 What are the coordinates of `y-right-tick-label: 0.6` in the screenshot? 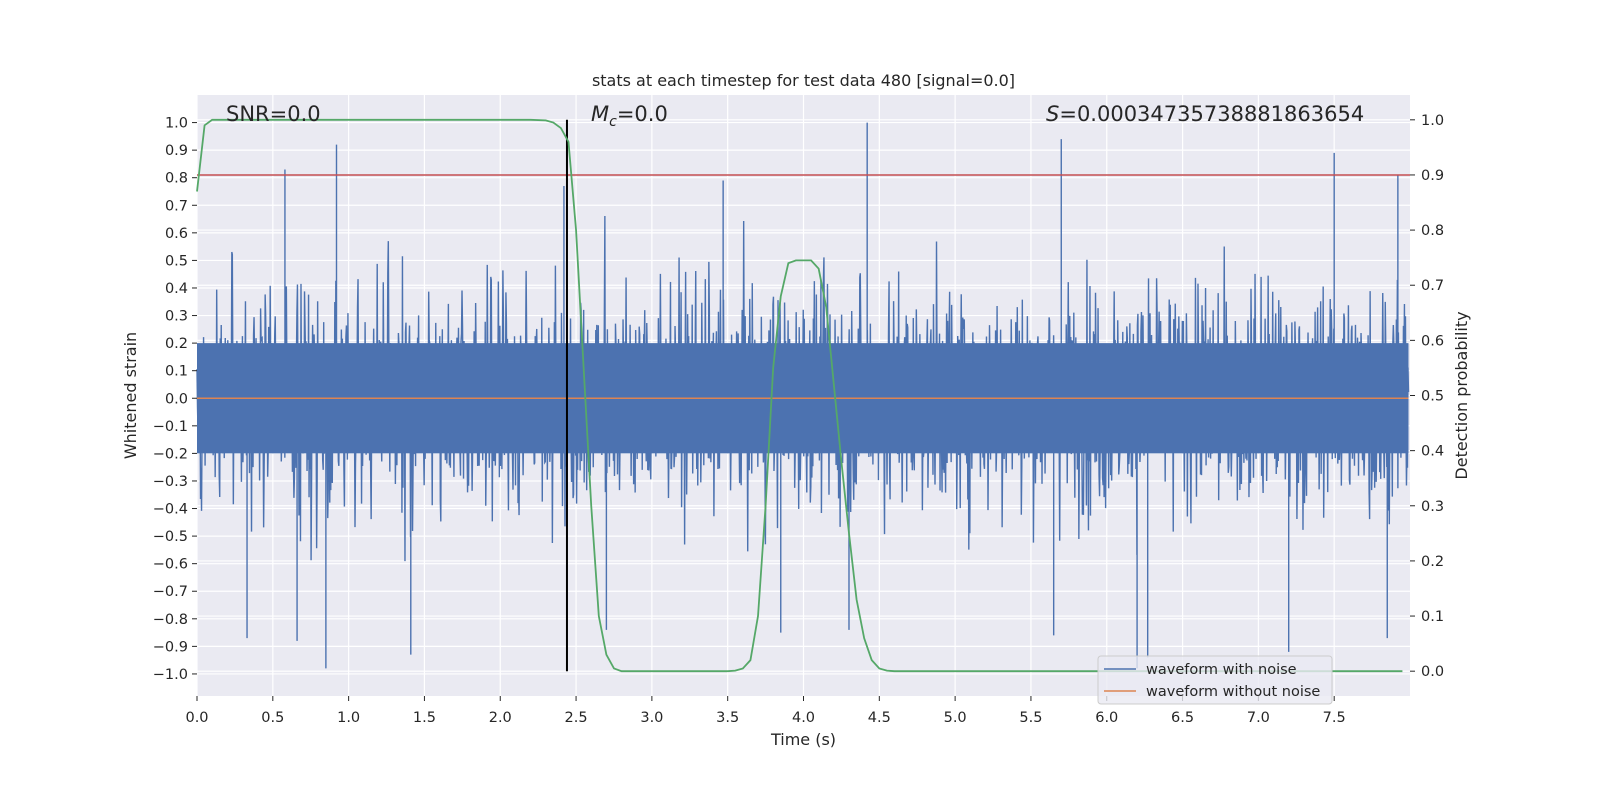 It's located at (1432, 341).